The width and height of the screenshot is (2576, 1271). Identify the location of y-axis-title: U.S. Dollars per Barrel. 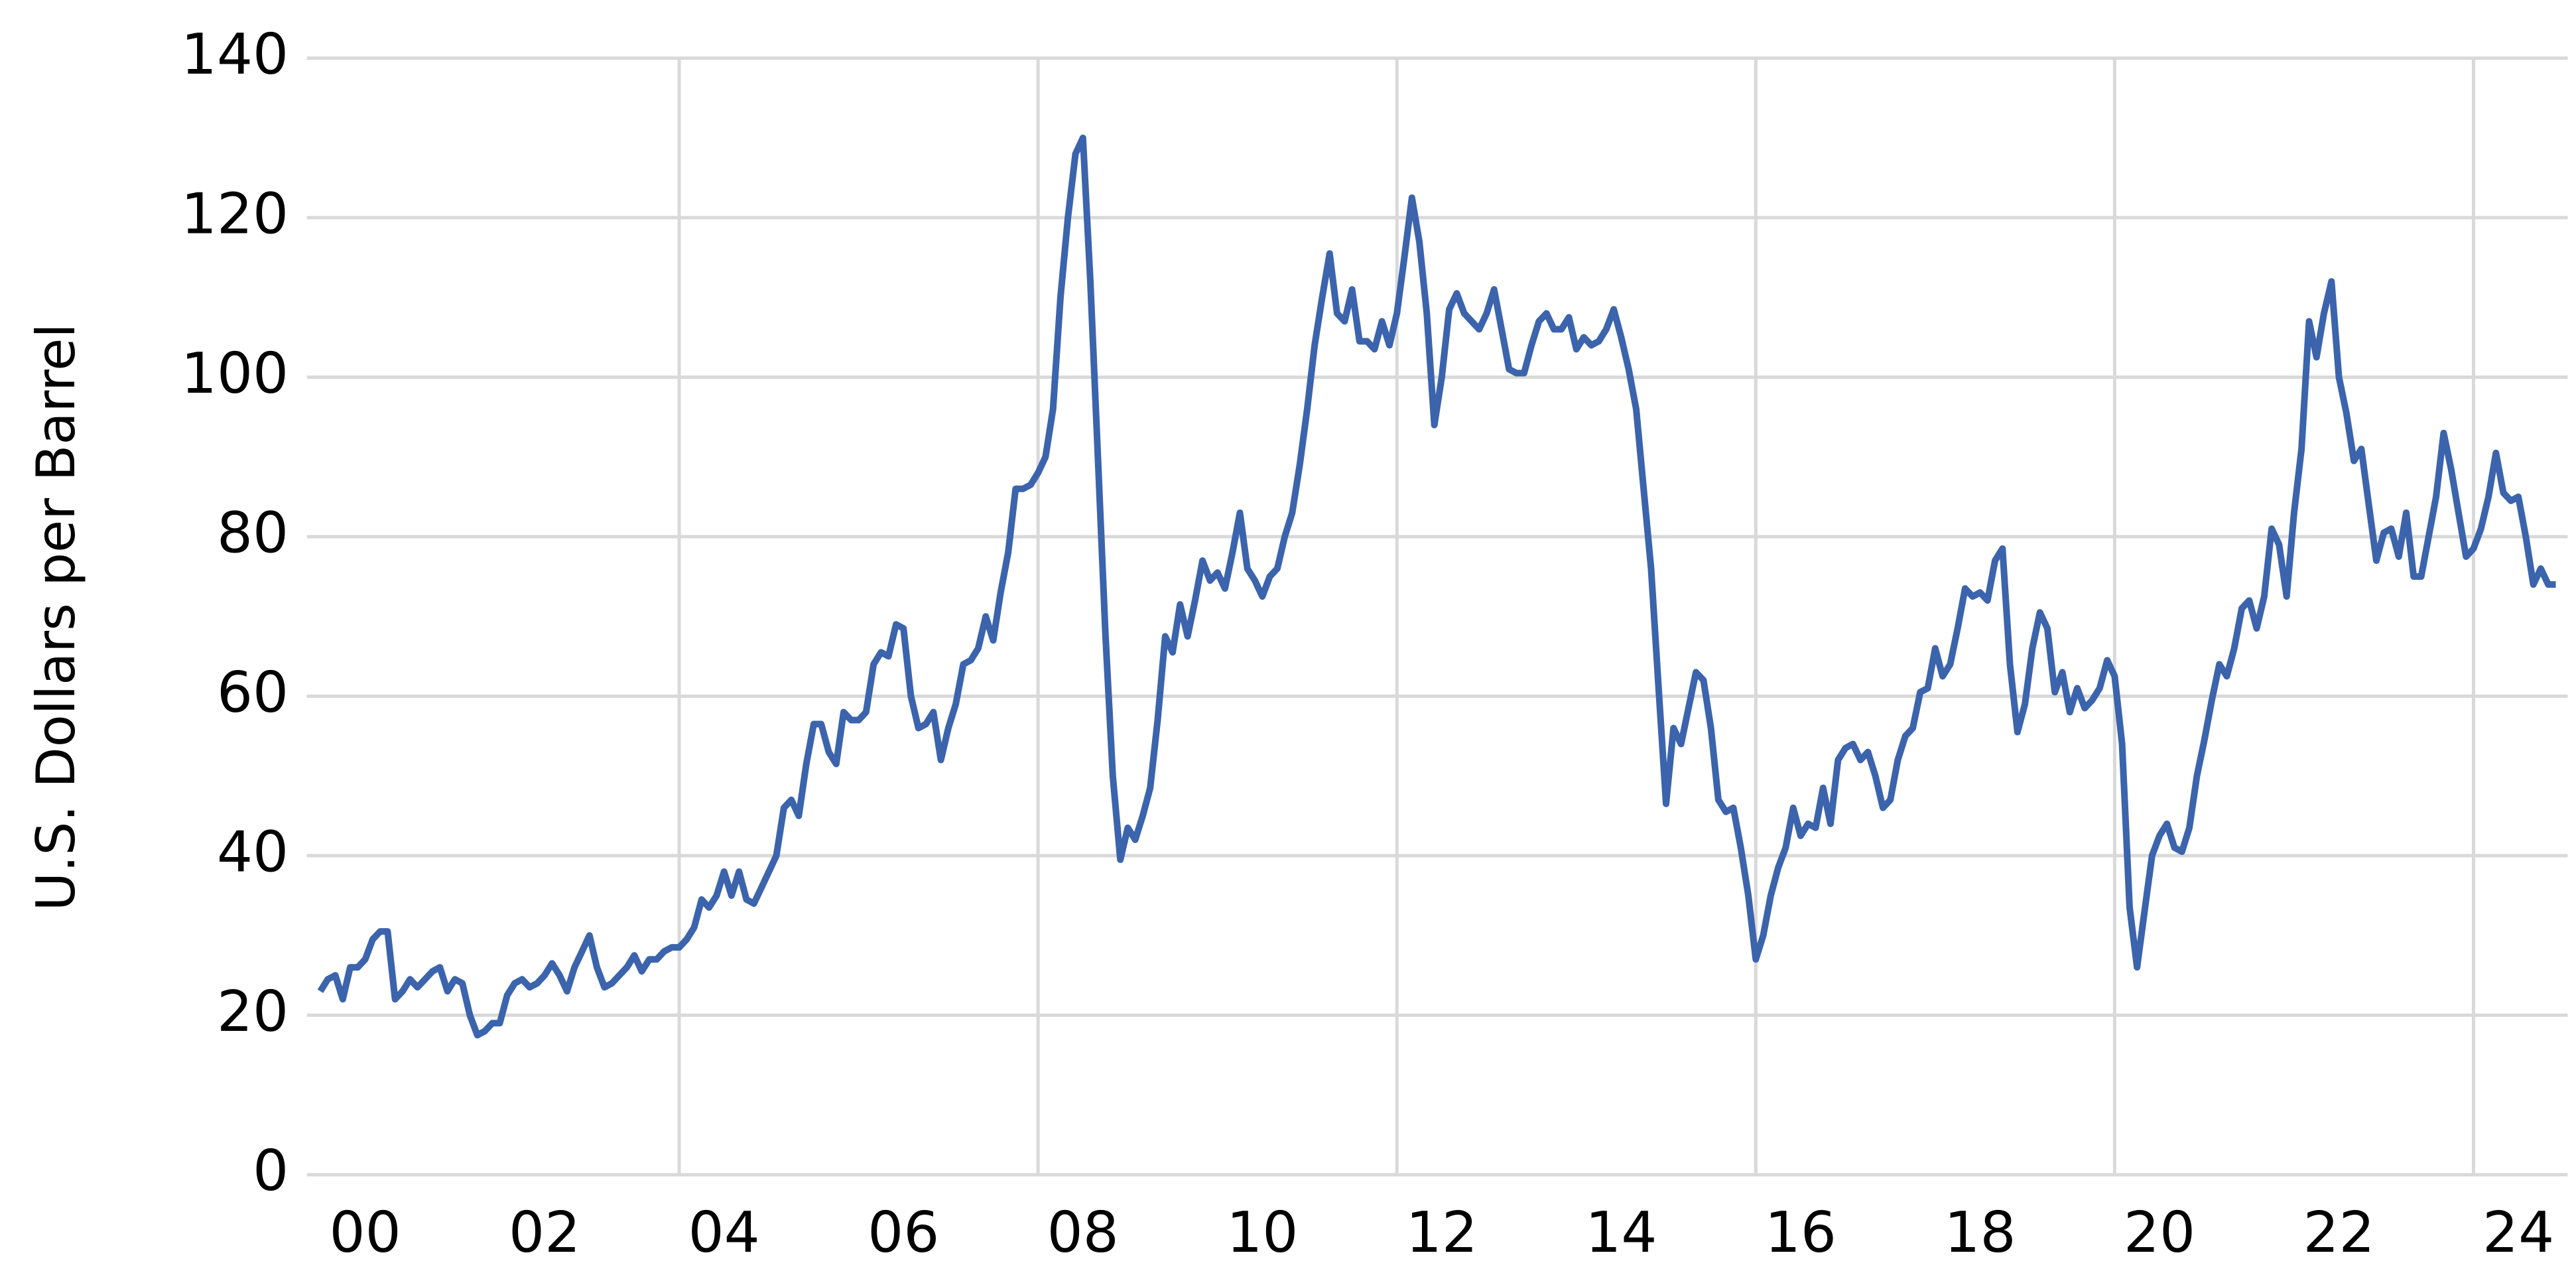
(56, 617).